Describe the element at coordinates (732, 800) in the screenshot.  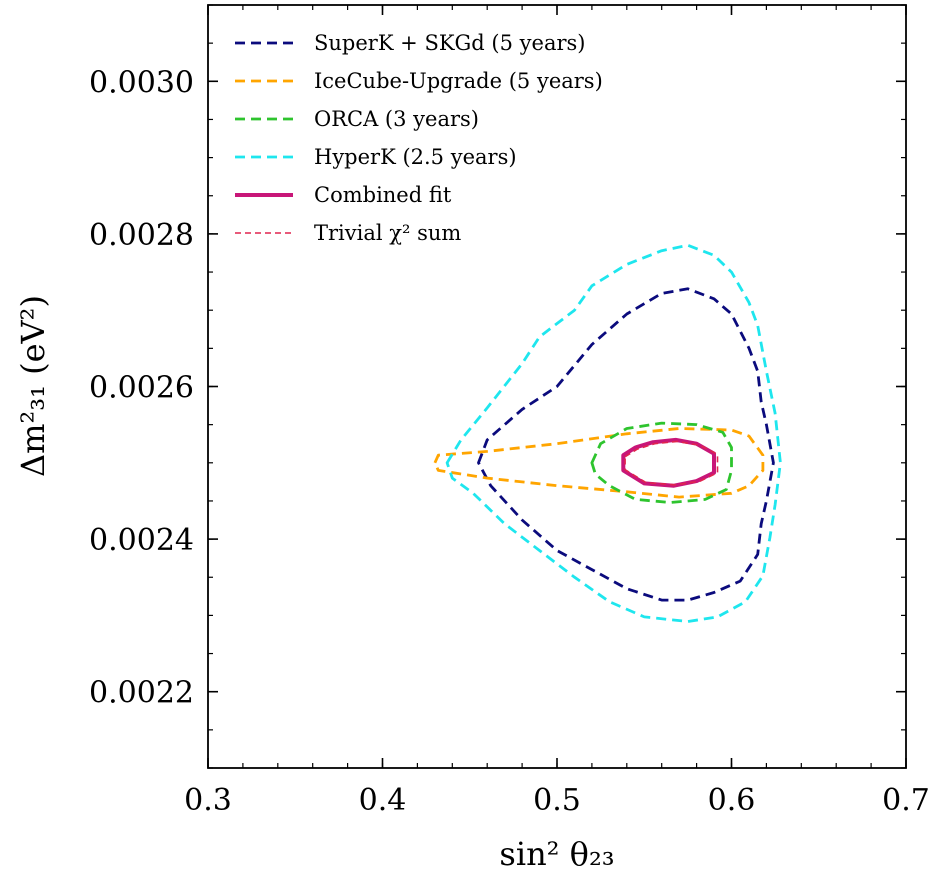
I see `x-tick-label: 0.6` at that location.